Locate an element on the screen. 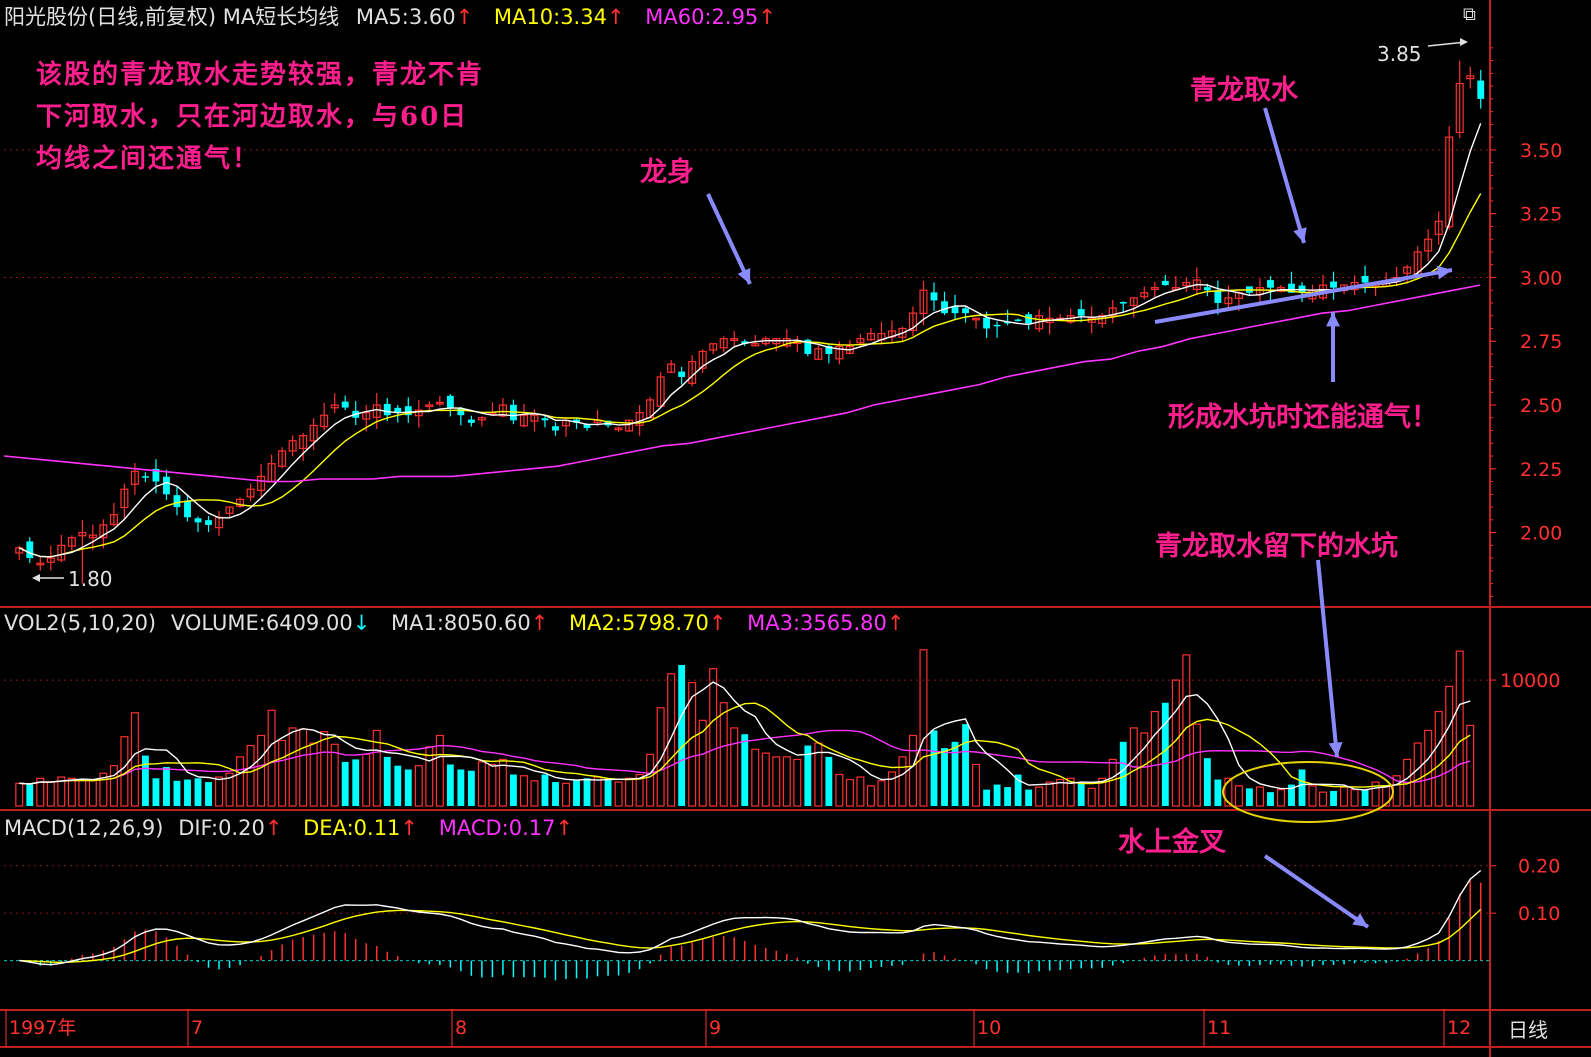  arrow-jincha is located at coordinates (1316, 891).